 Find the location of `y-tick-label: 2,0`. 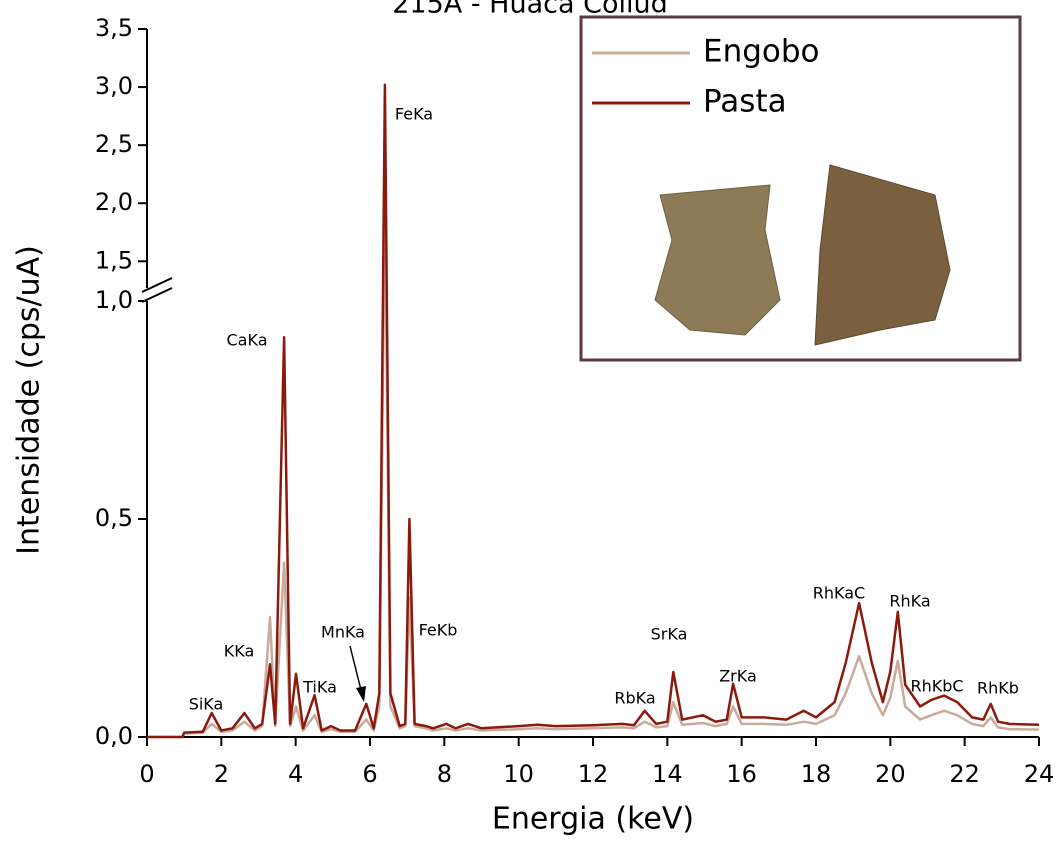

y-tick-label: 2,0 is located at coordinates (114, 202).